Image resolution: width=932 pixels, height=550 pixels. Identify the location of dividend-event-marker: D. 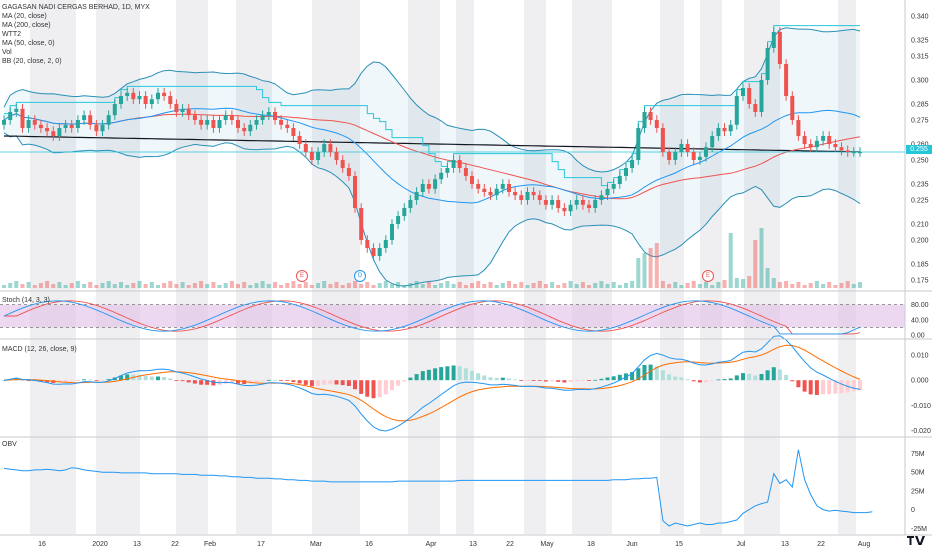
(360, 276).